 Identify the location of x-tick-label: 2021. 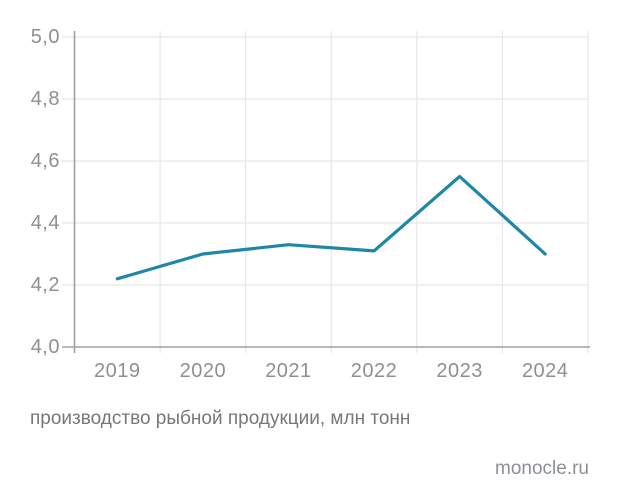
(288, 371).